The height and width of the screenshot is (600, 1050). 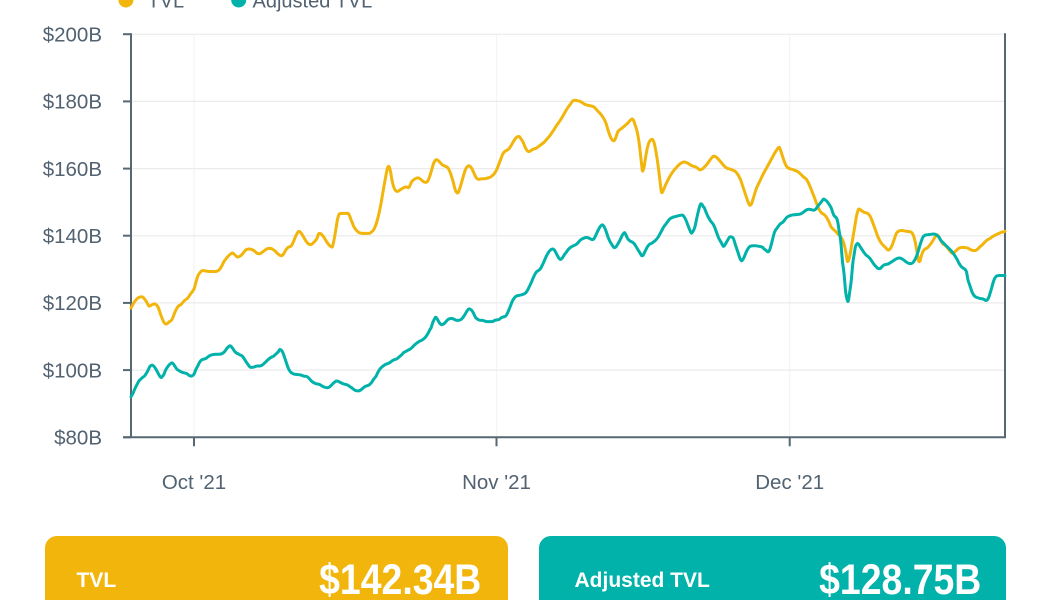 What do you see at coordinates (72, 236) in the screenshot?
I see `svg-text: $140B` at bounding box center [72, 236].